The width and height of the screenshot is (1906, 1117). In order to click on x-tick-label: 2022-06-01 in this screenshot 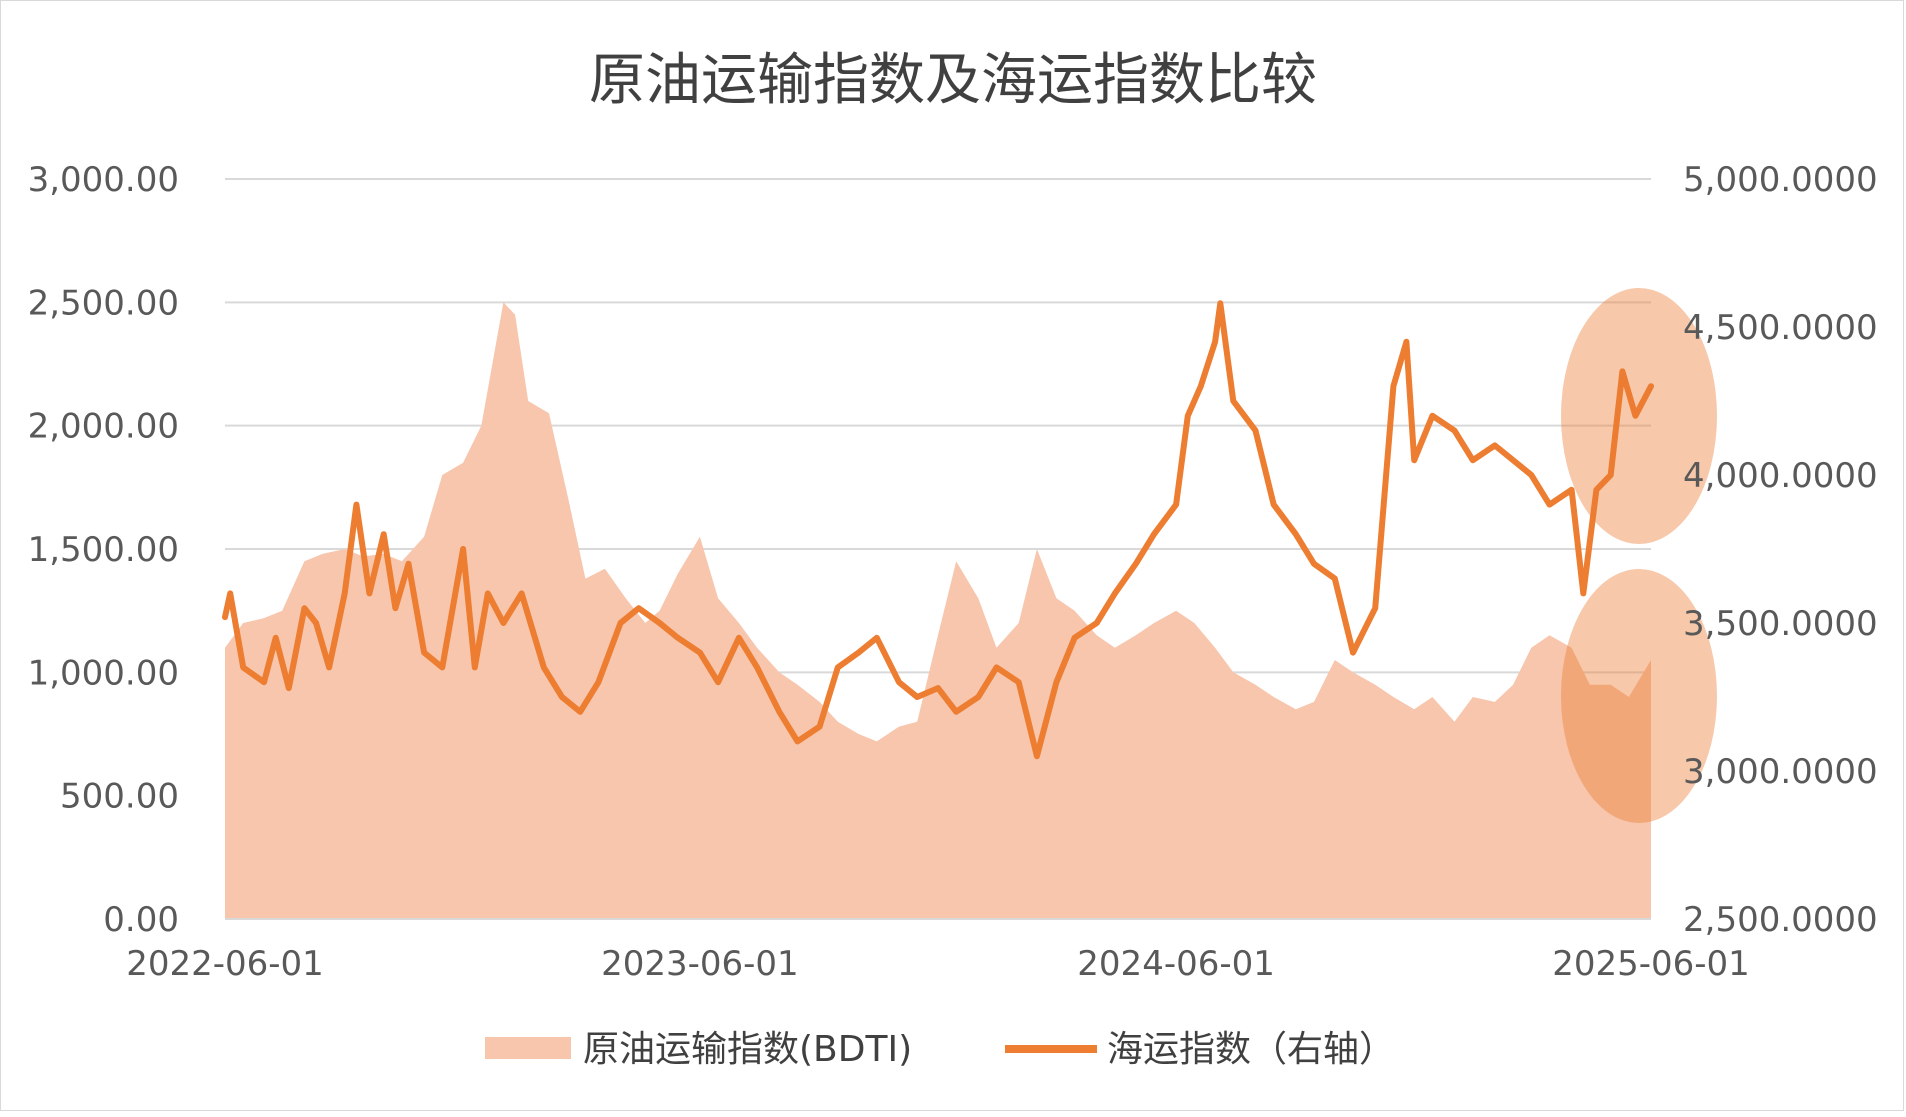, I will do `click(225, 964)`.